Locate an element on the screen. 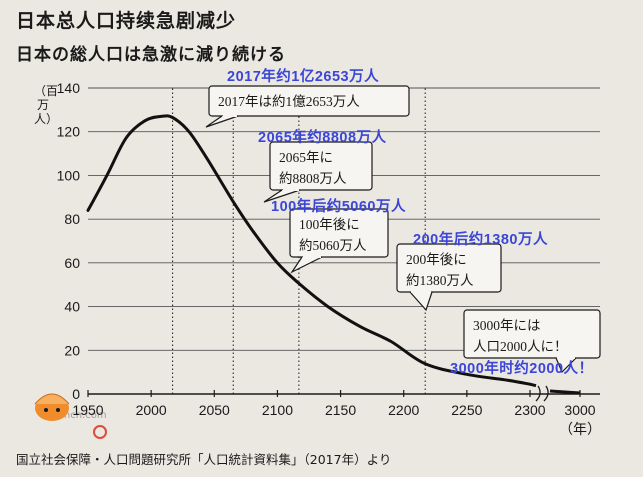  chinese-annotation: 2017年约1亿2653万人 is located at coordinates (303, 76).